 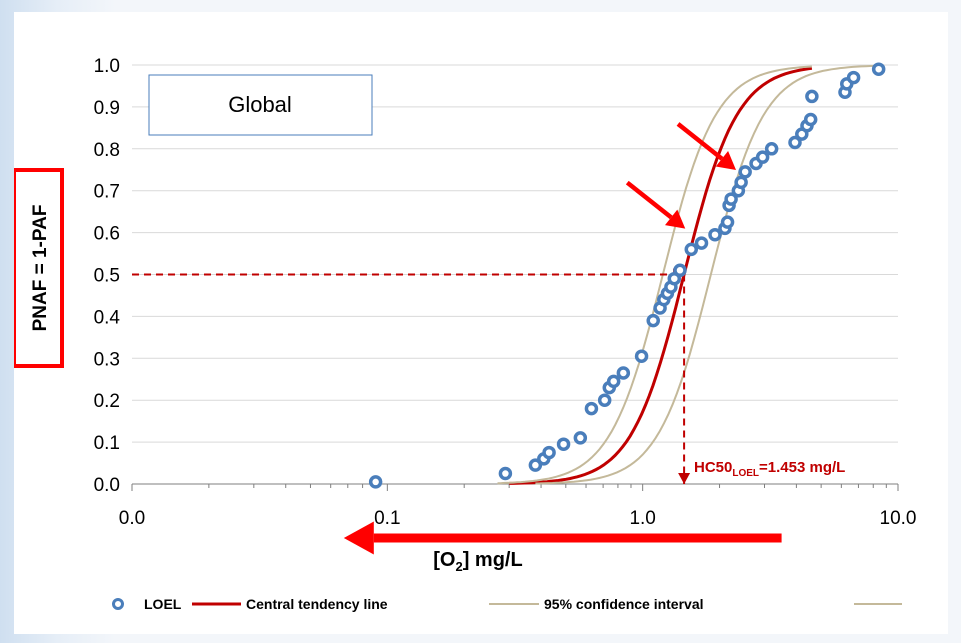 What do you see at coordinates (107, 359) in the screenshot?
I see `y-tick-label: 0.3` at bounding box center [107, 359].